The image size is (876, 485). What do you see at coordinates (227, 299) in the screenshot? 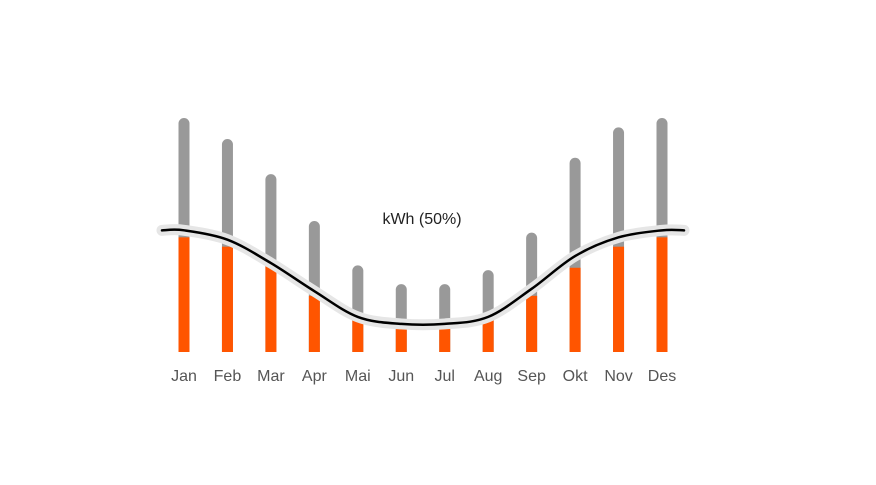
I see `bar-part-feb` at bounding box center [227, 299].